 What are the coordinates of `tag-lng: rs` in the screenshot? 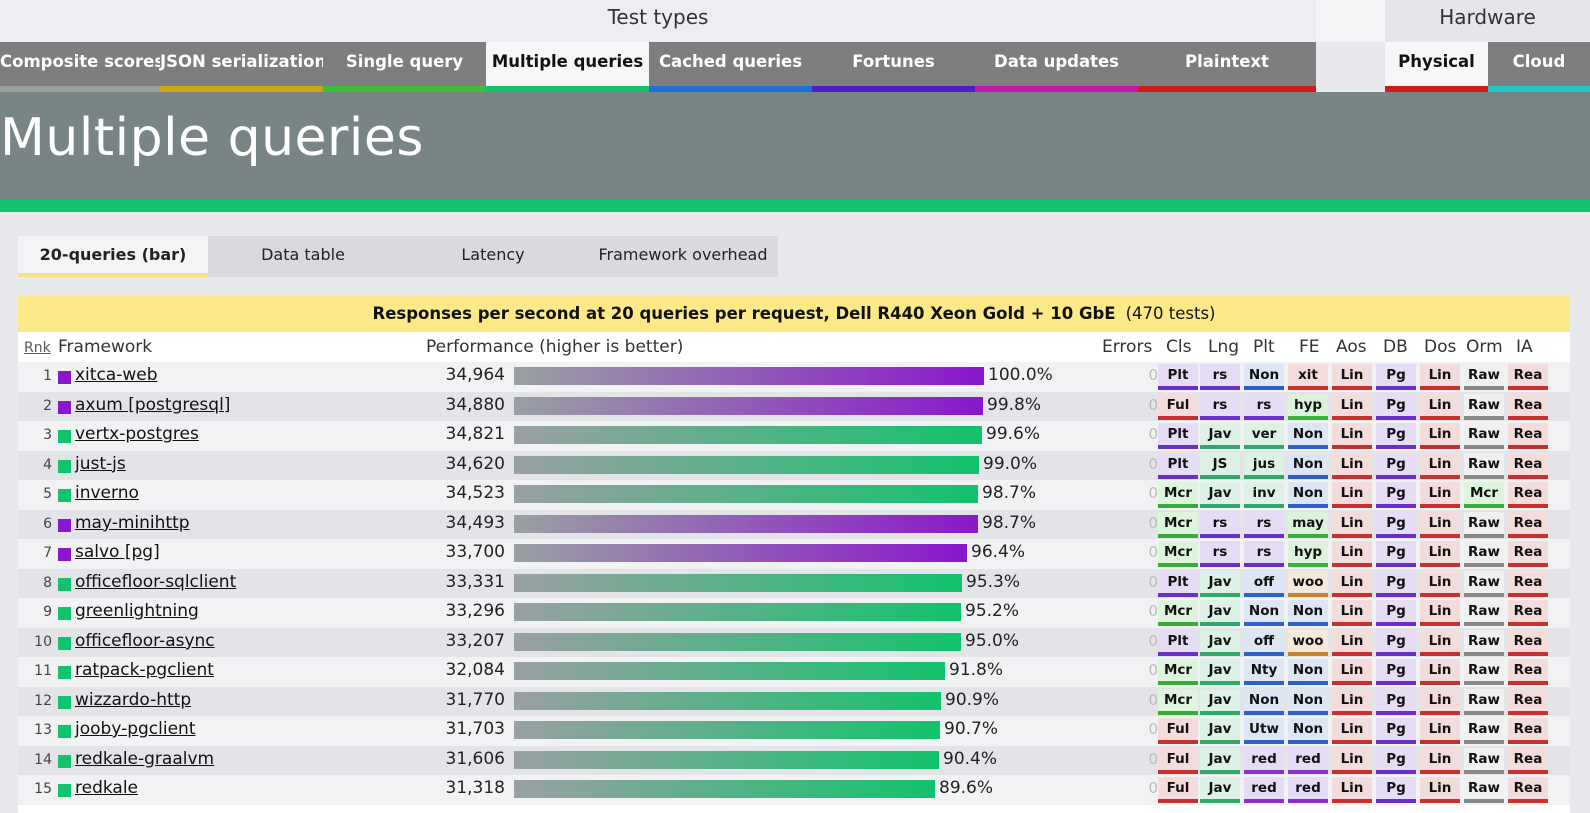 It's located at (1220, 406).